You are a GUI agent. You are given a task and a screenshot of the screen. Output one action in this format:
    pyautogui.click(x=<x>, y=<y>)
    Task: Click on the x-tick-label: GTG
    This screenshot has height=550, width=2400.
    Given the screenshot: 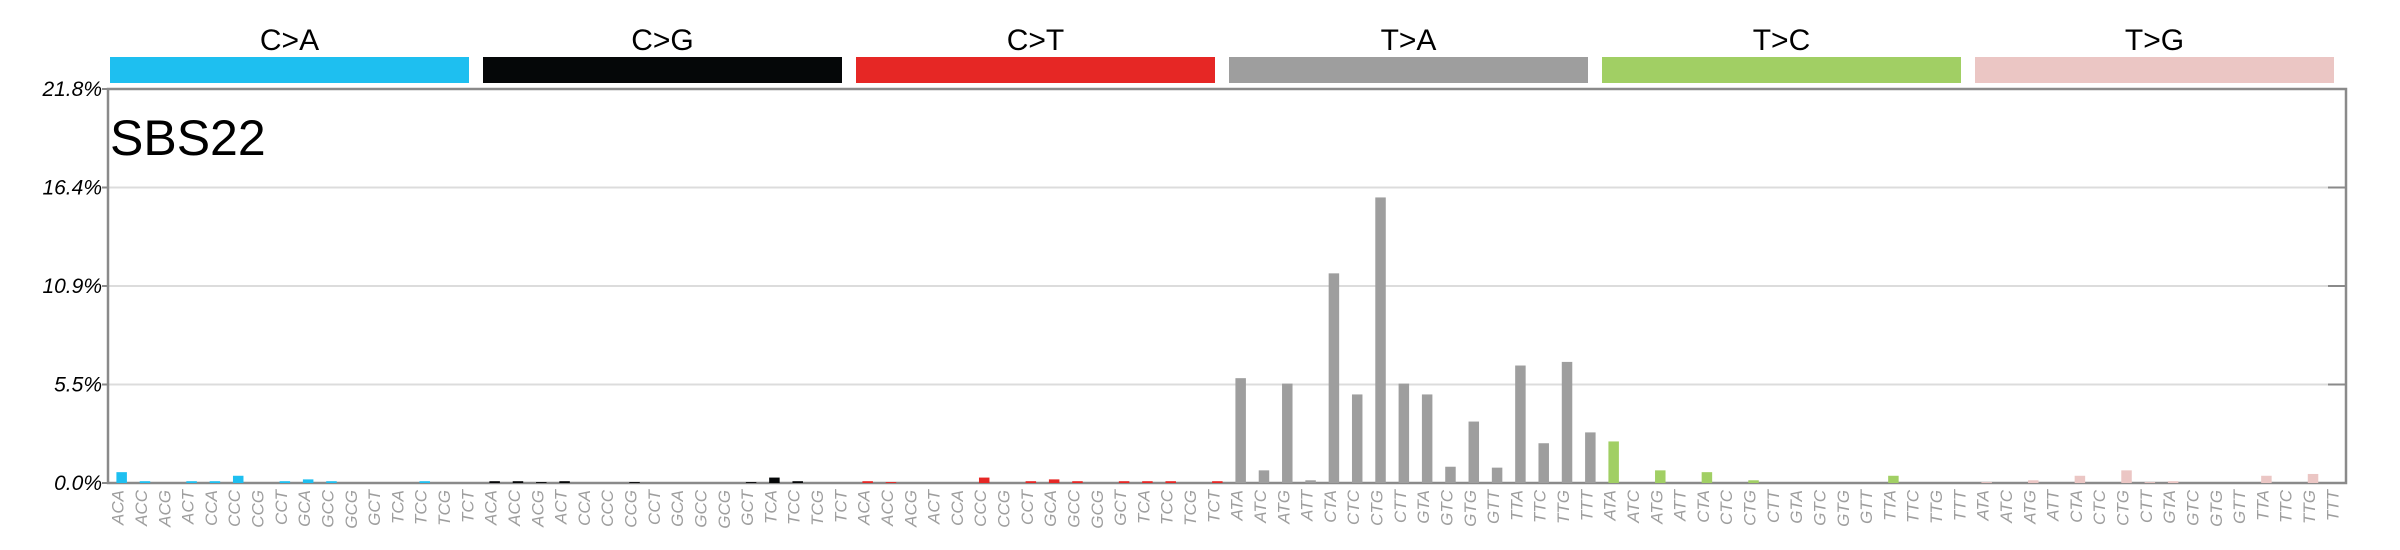 What is the action you would take?
    pyautogui.click(x=2216, y=508)
    